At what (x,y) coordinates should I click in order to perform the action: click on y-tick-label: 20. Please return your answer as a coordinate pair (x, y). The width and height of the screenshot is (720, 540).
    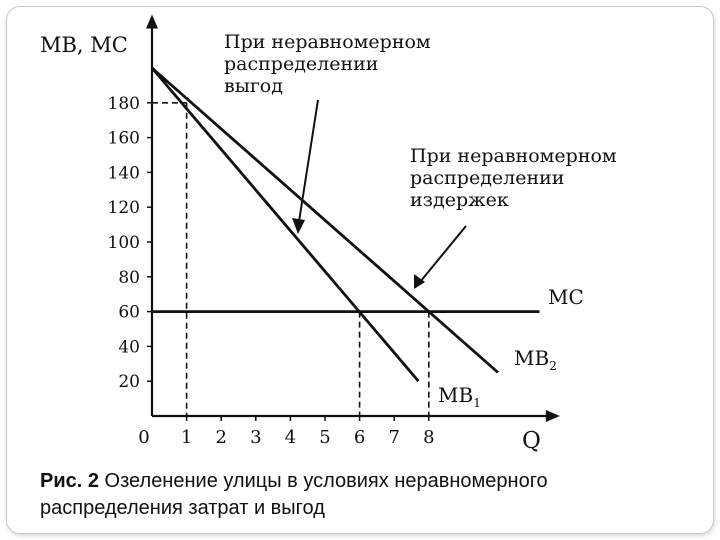
    Looking at the image, I should click on (129, 382).